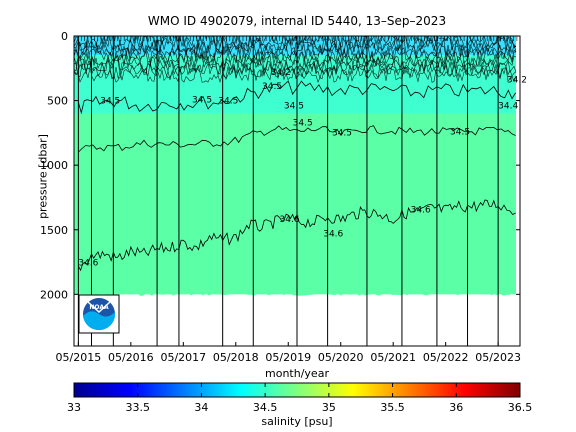 The width and height of the screenshot is (576, 432). What do you see at coordinates (329, 407) in the screenshot?
I see `colorbar-tick-label: 35` at bounding box center [329, 407].